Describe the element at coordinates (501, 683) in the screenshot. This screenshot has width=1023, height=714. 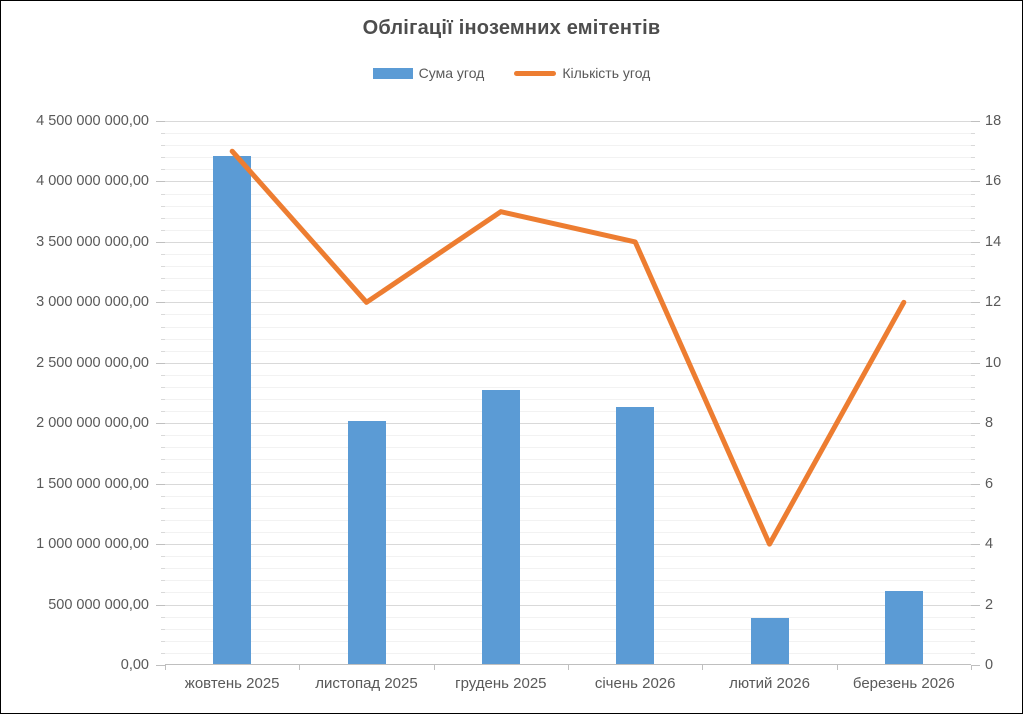
I see `x-axis-label: грудень 2025` at that location.